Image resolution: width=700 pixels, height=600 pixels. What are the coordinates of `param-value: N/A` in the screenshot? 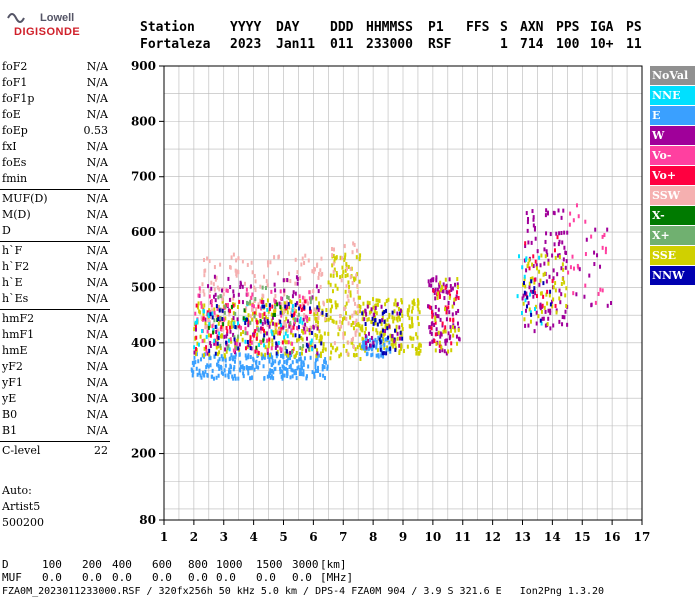 It's located at (97, 318).